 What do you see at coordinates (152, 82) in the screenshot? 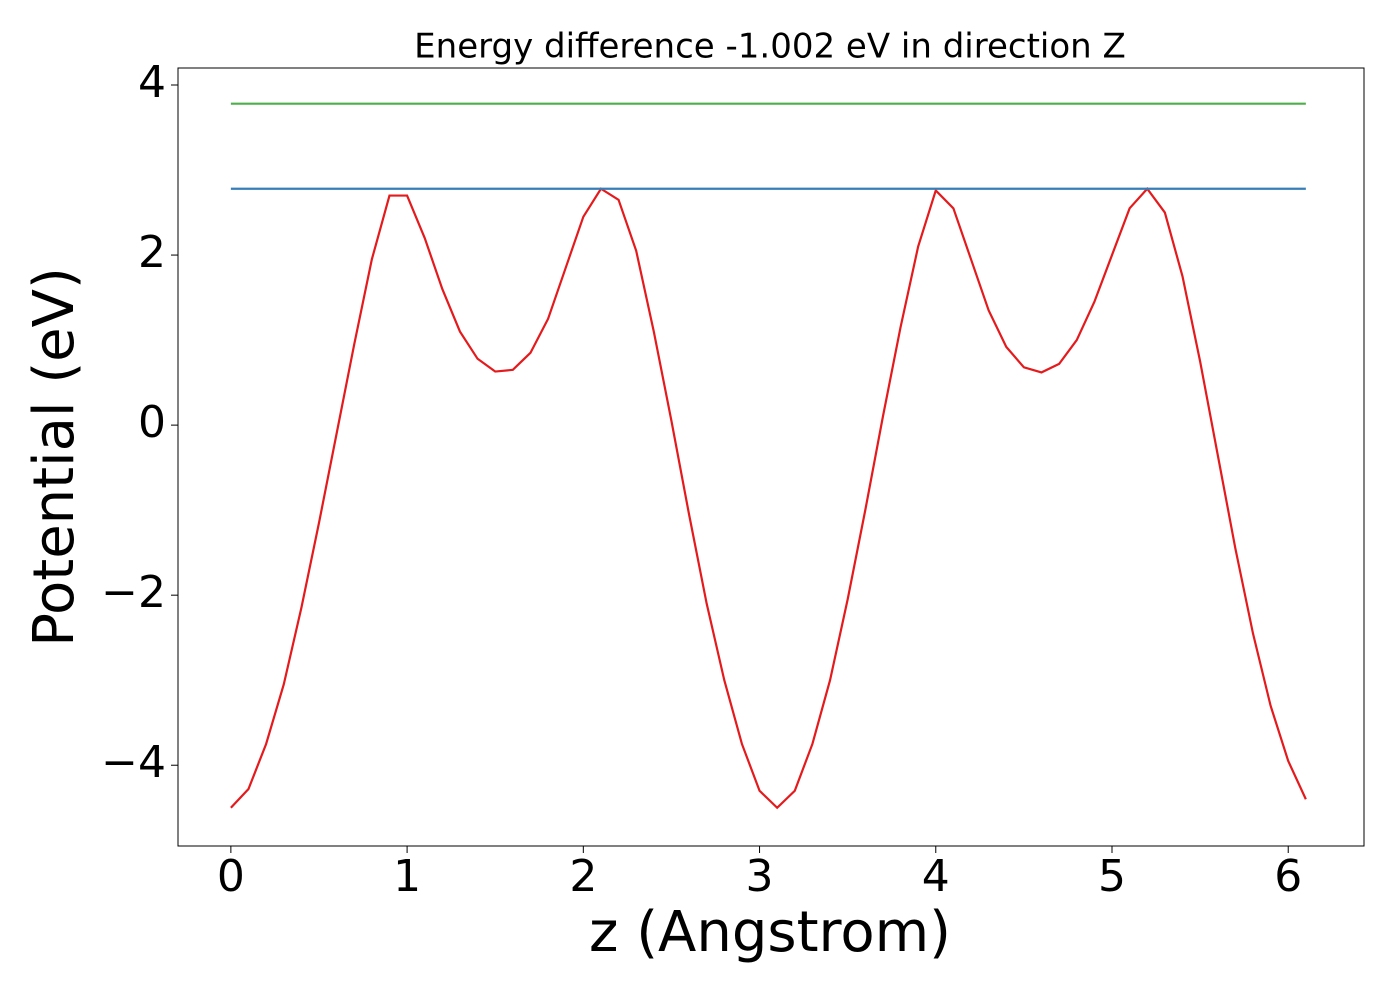
I see `y-tick-label: 4` at bounding box center [152, 82].